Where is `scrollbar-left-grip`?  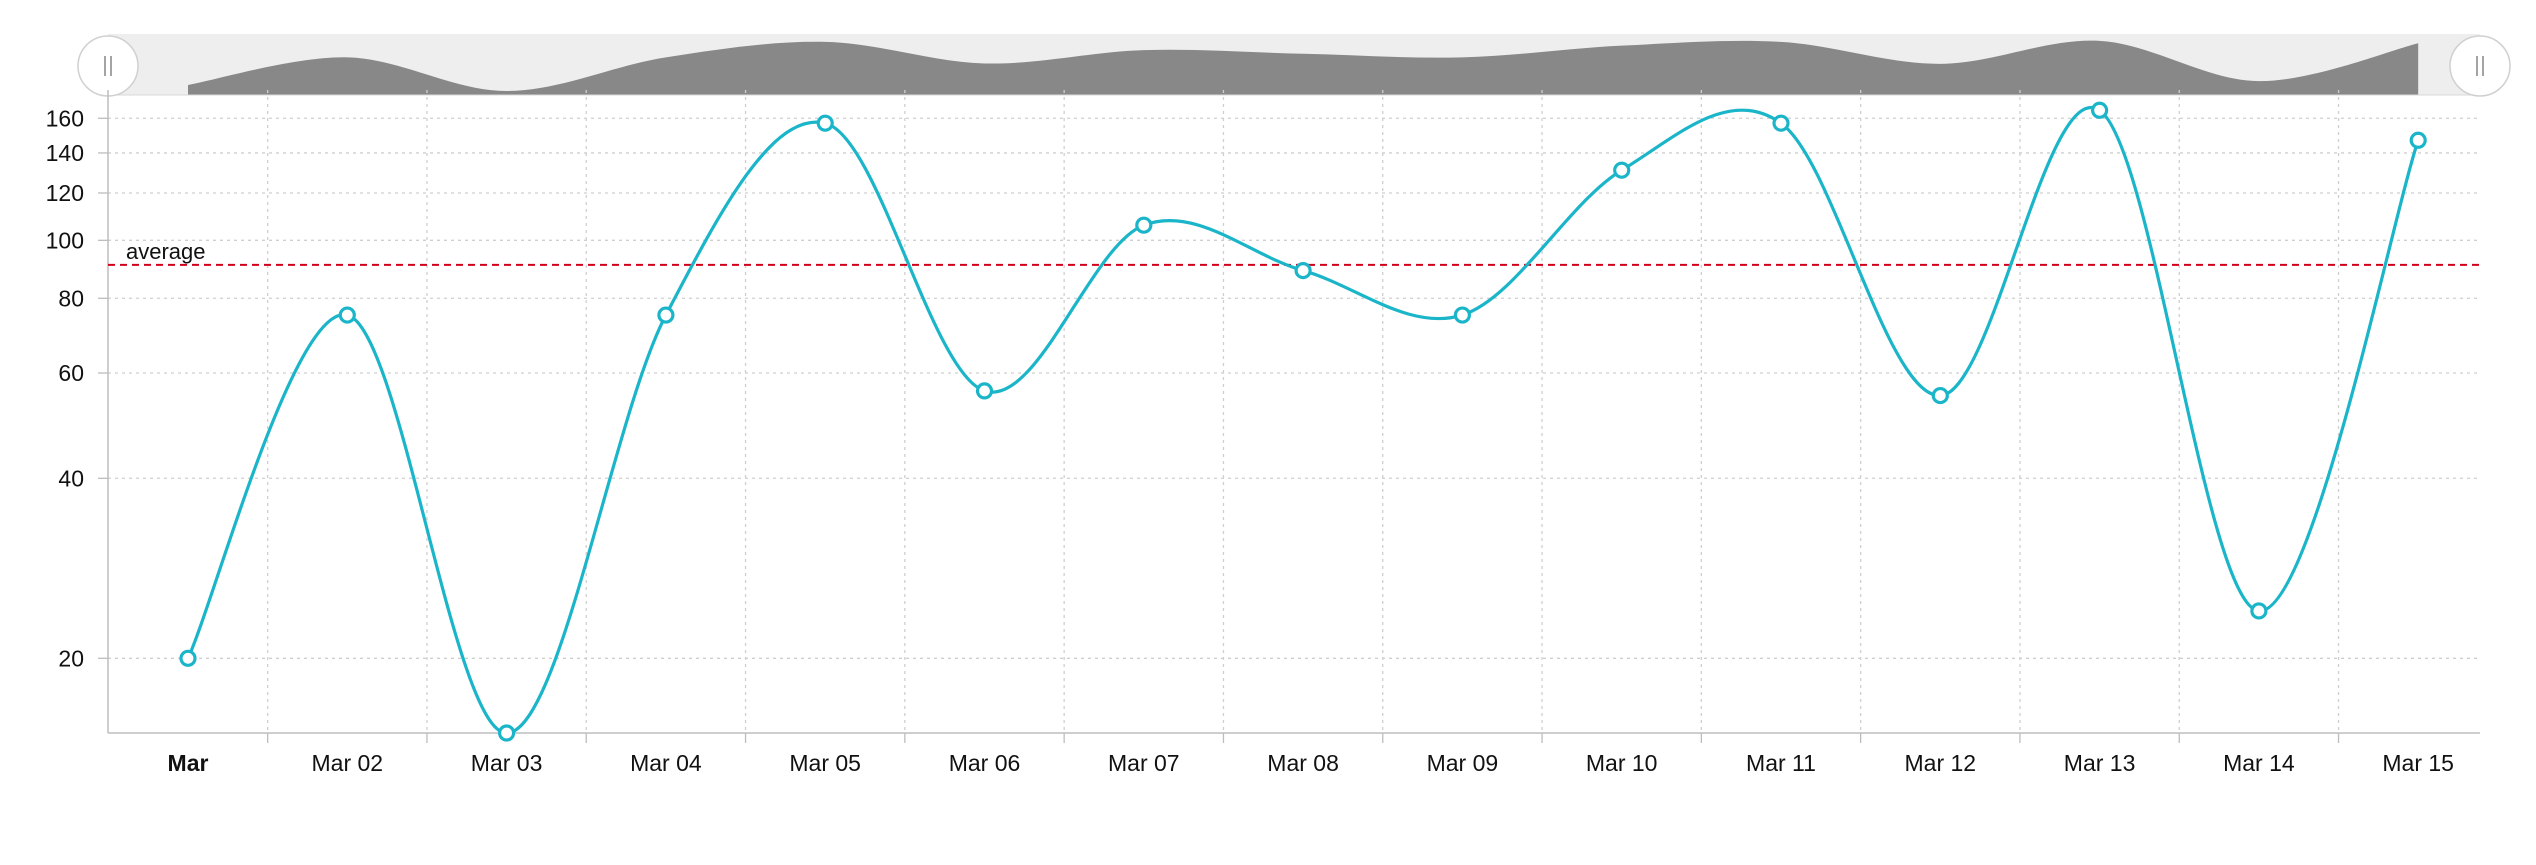 scrollbar-left-grip is located at coordinates (108, 66).